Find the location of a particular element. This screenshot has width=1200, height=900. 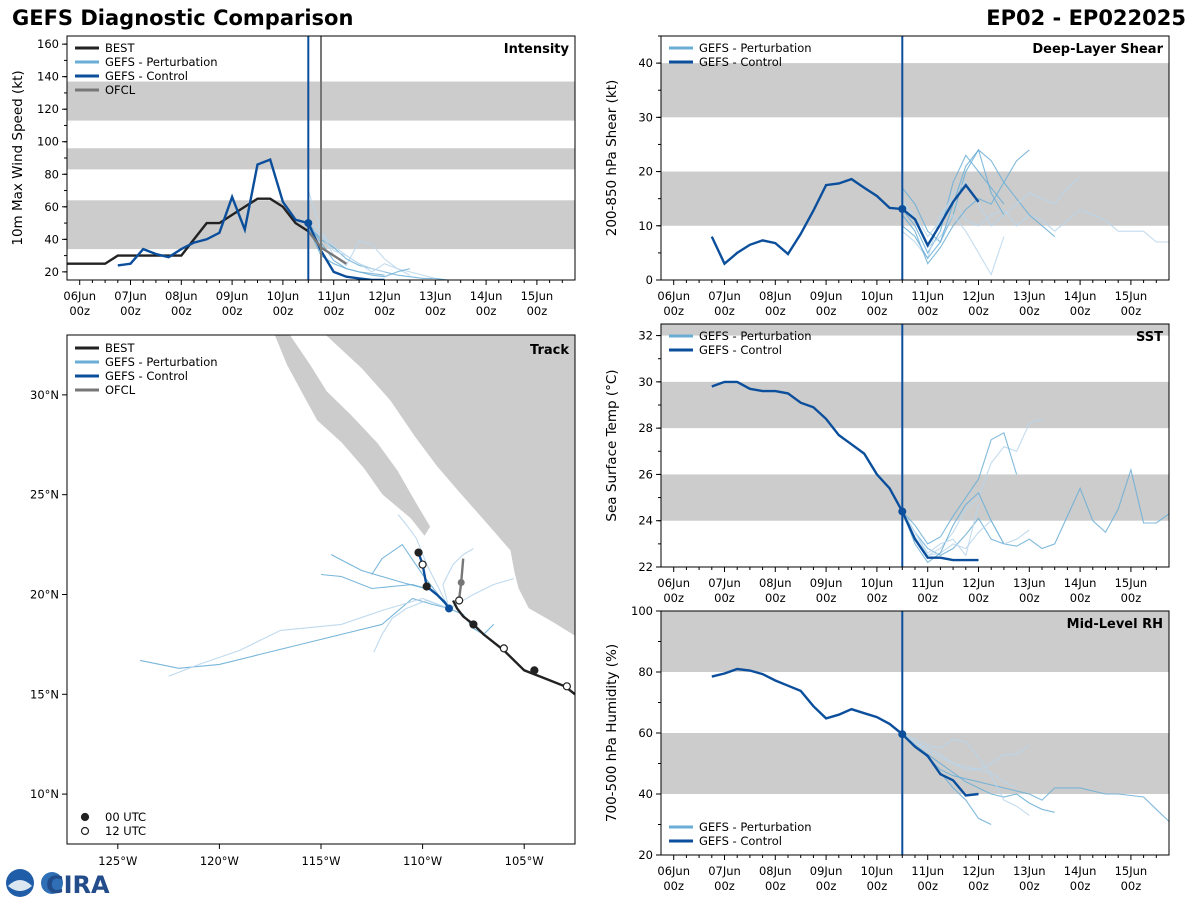

y-tick-label: 24 is located at coordinates (645, 521).